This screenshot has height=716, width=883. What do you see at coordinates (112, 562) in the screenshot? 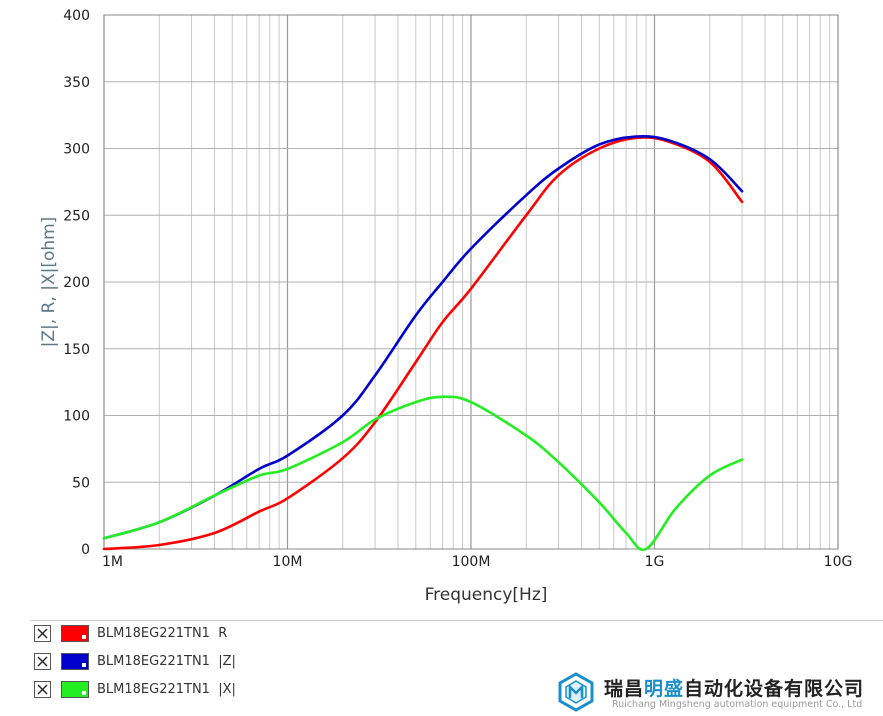
I see `x-tick-label: 1M` at bounding box center [112, 562].